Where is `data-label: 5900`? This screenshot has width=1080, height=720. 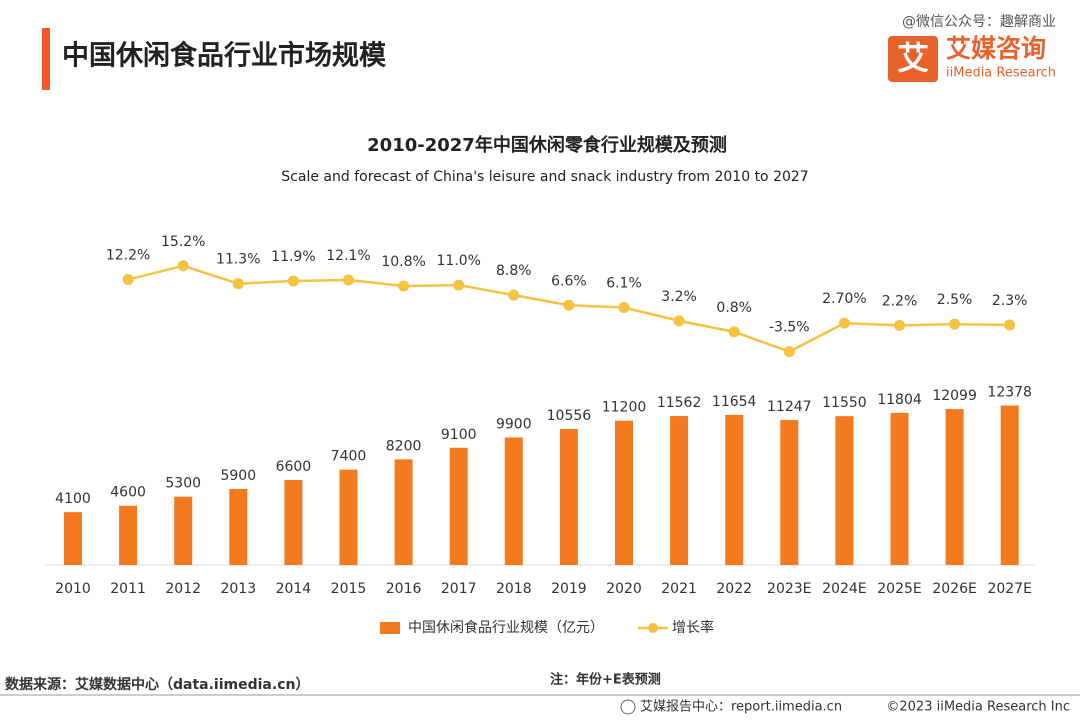 data-label: 5900 is located at coordinates (238, 476).